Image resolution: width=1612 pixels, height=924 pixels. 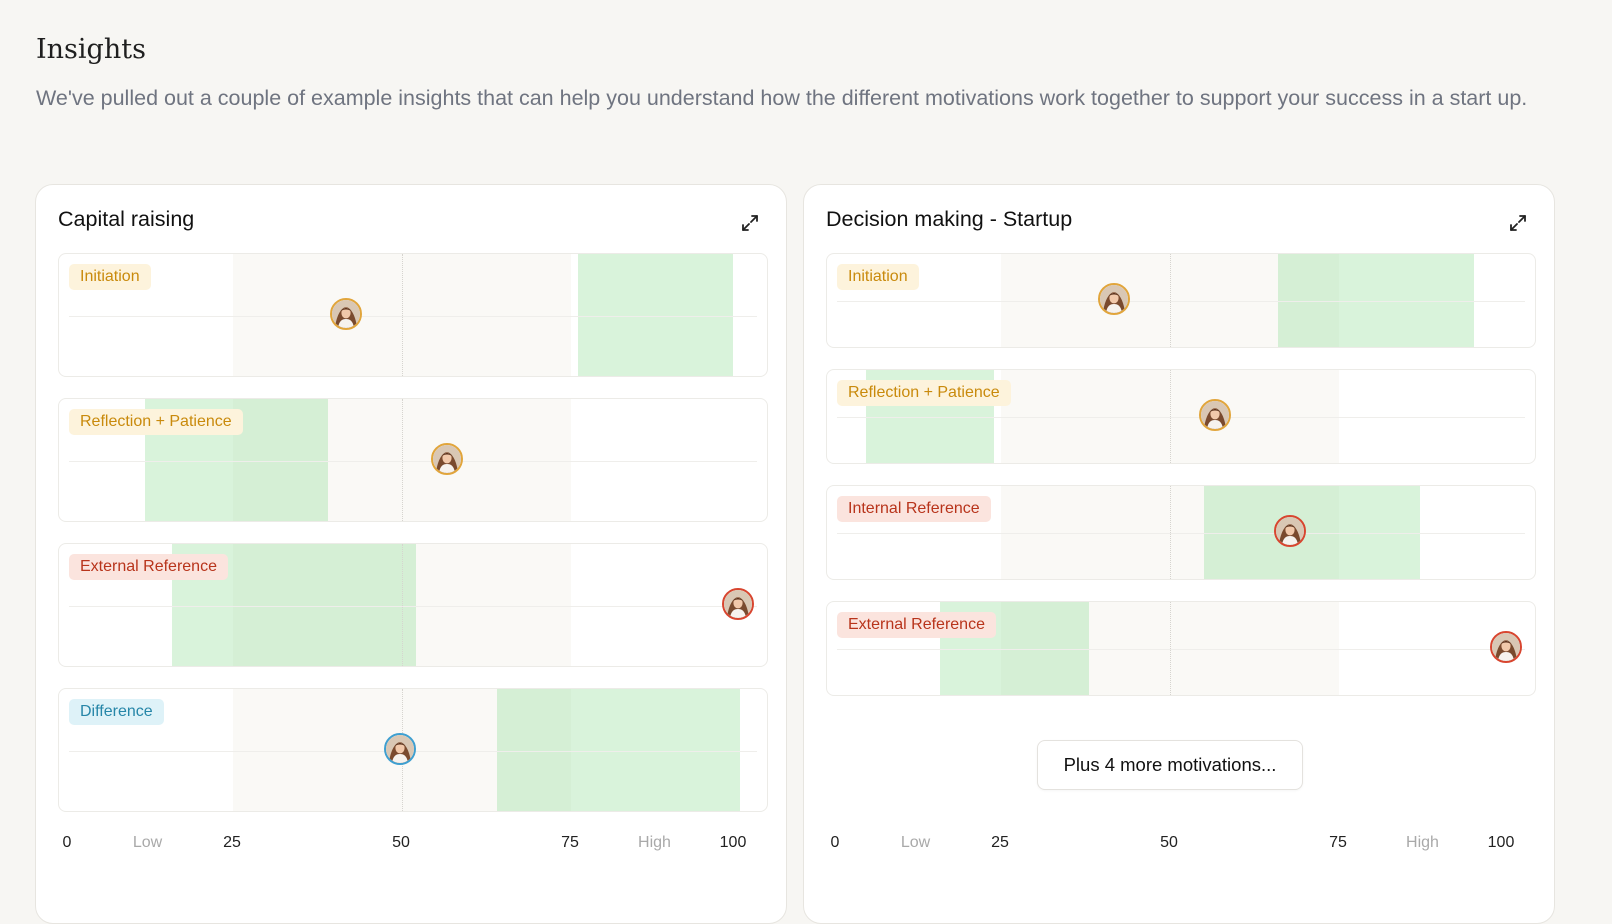 I want to click on motivation-label: Internal Reference, so click(x=914, y=509).